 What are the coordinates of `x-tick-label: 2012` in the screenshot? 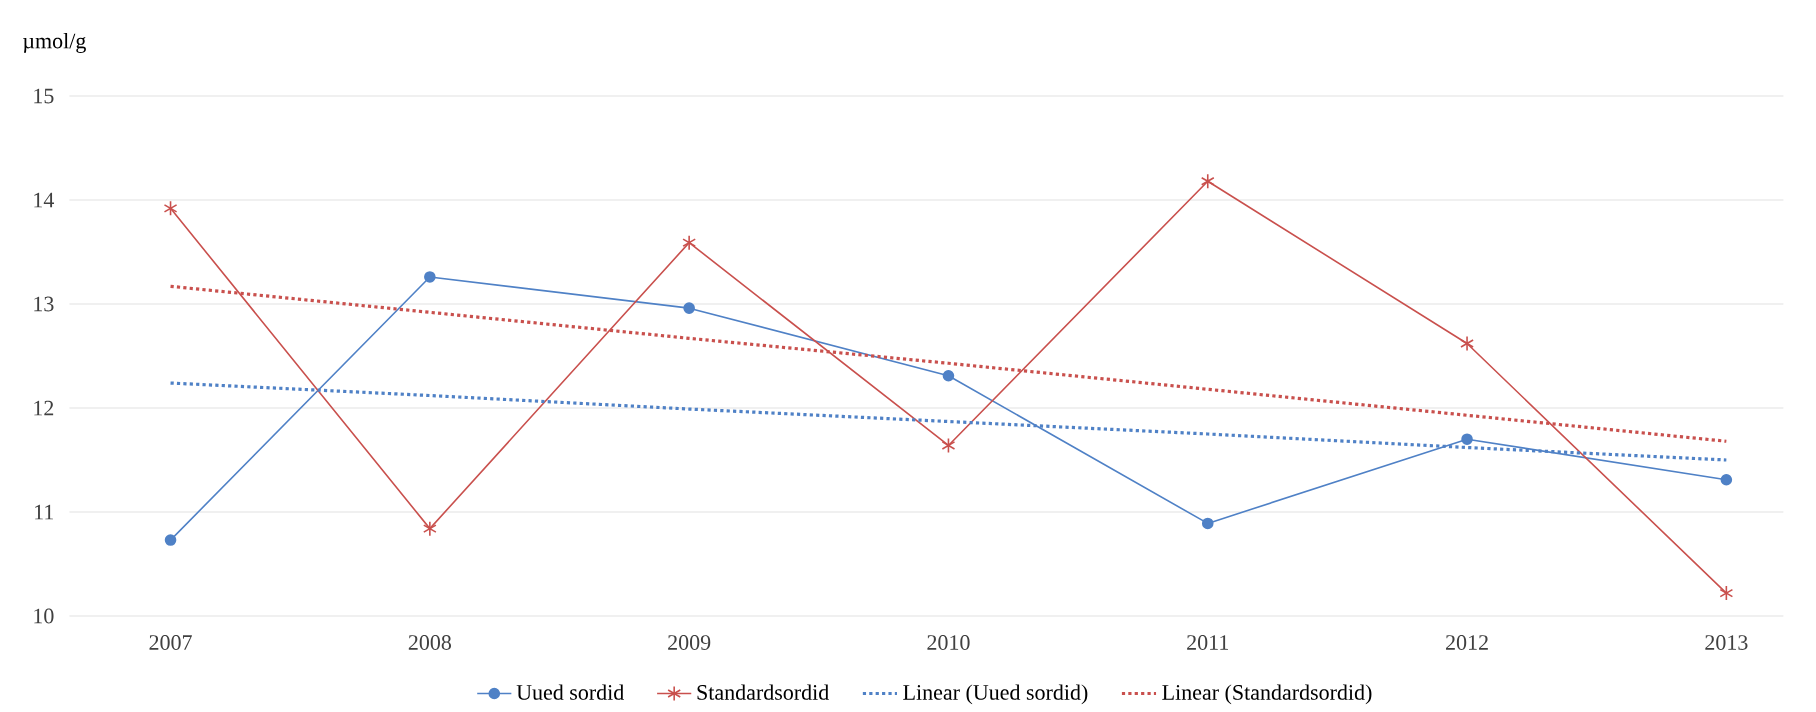 It's located at (1467, 642).